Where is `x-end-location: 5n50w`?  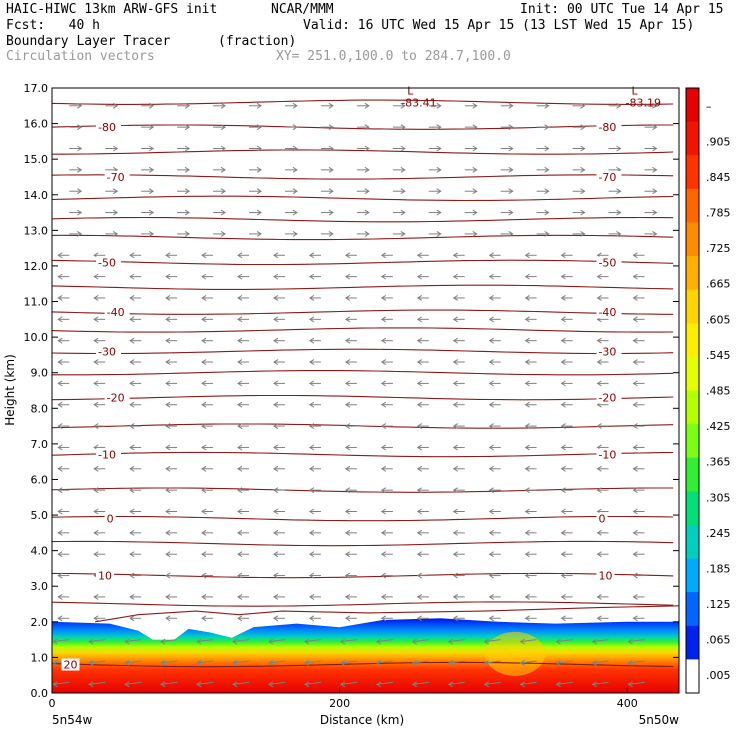 x-end-location: 5n50w is located at coordinates (659, 720).